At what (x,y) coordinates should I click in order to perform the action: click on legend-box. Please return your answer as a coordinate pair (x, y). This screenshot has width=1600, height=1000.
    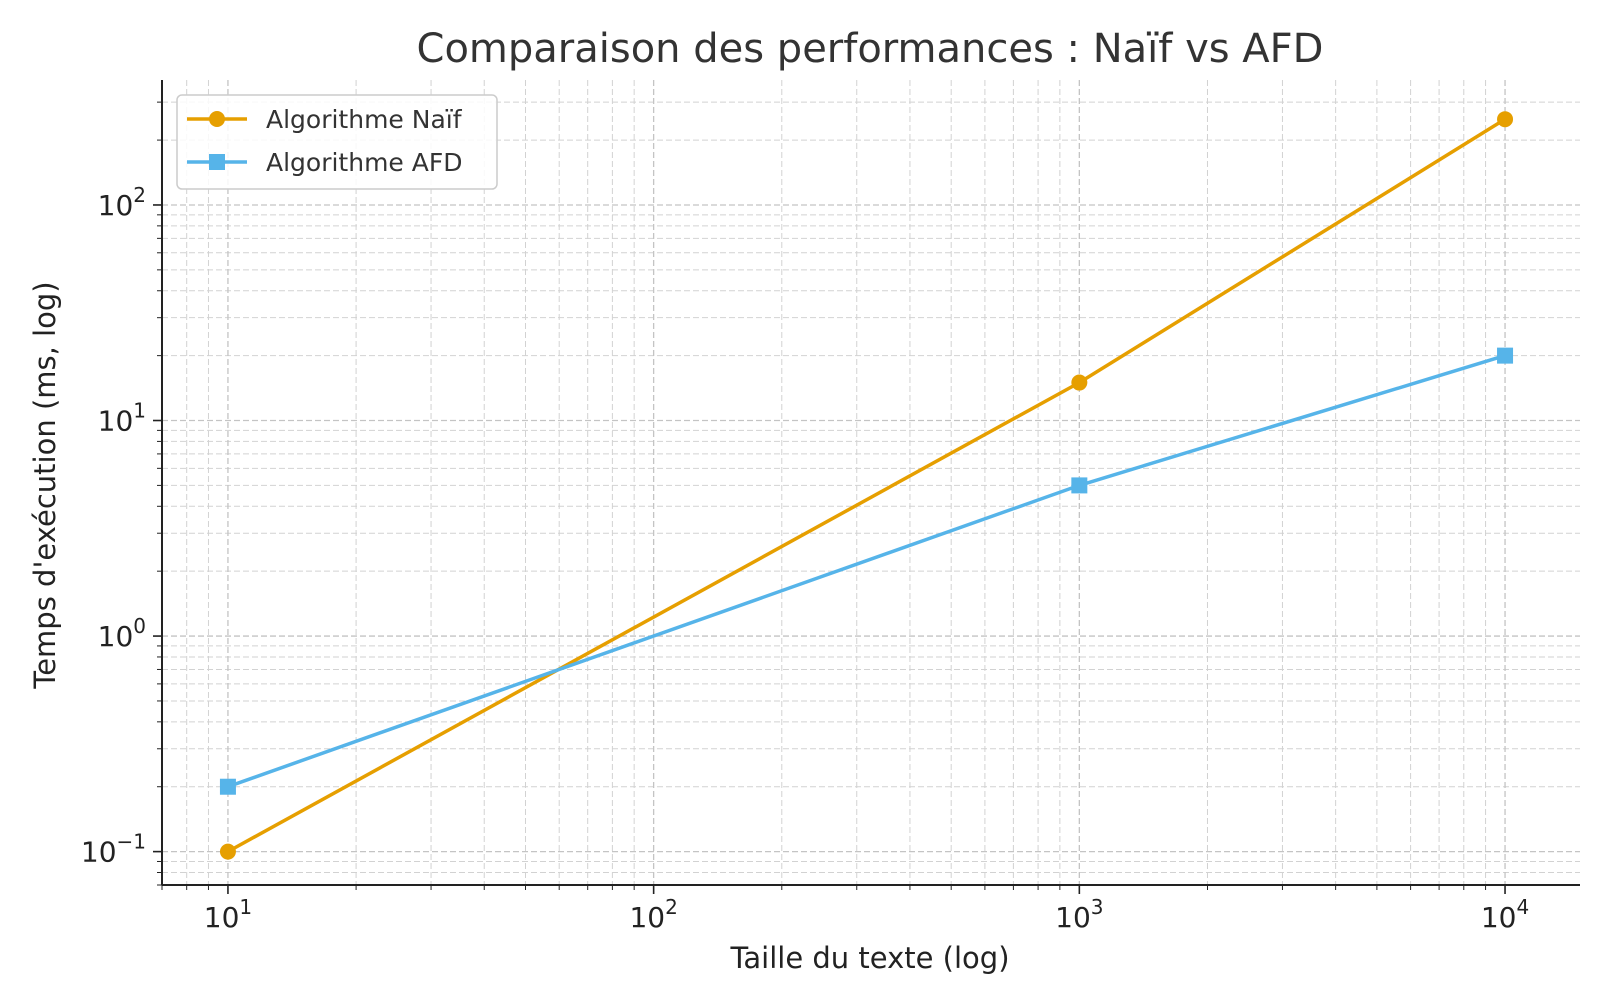
    Looking at the image, I should click on (337, 142).